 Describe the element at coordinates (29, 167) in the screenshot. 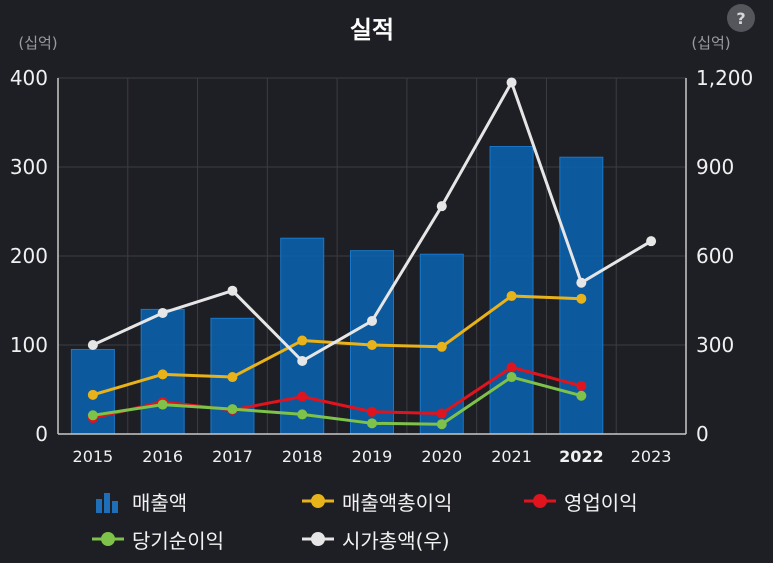

I see `y-left-tick-label: 300` at that location.